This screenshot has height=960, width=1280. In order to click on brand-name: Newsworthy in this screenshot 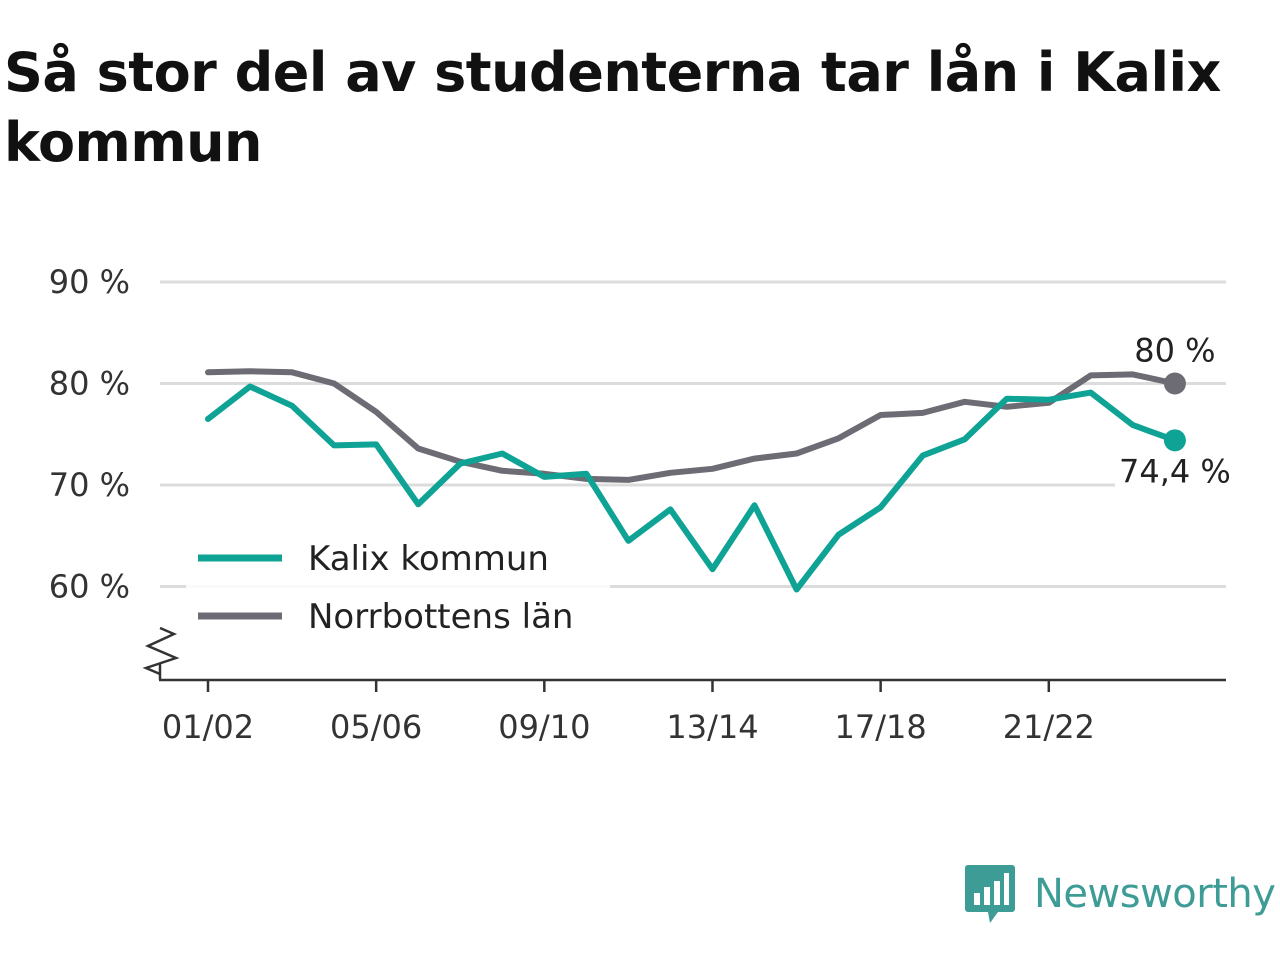, I will do `click(1155, 894)`.